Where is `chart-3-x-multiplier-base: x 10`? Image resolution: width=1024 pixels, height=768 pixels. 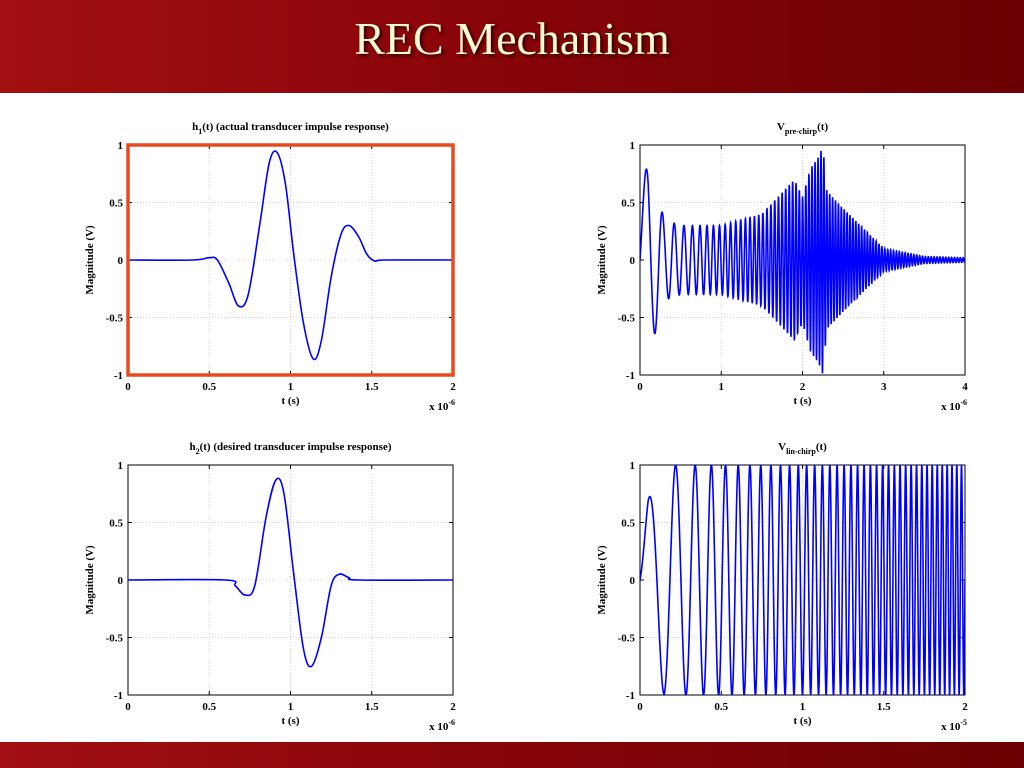 chart-3-x-multiplier-base: x 10 is located at coordinates (951, 727).